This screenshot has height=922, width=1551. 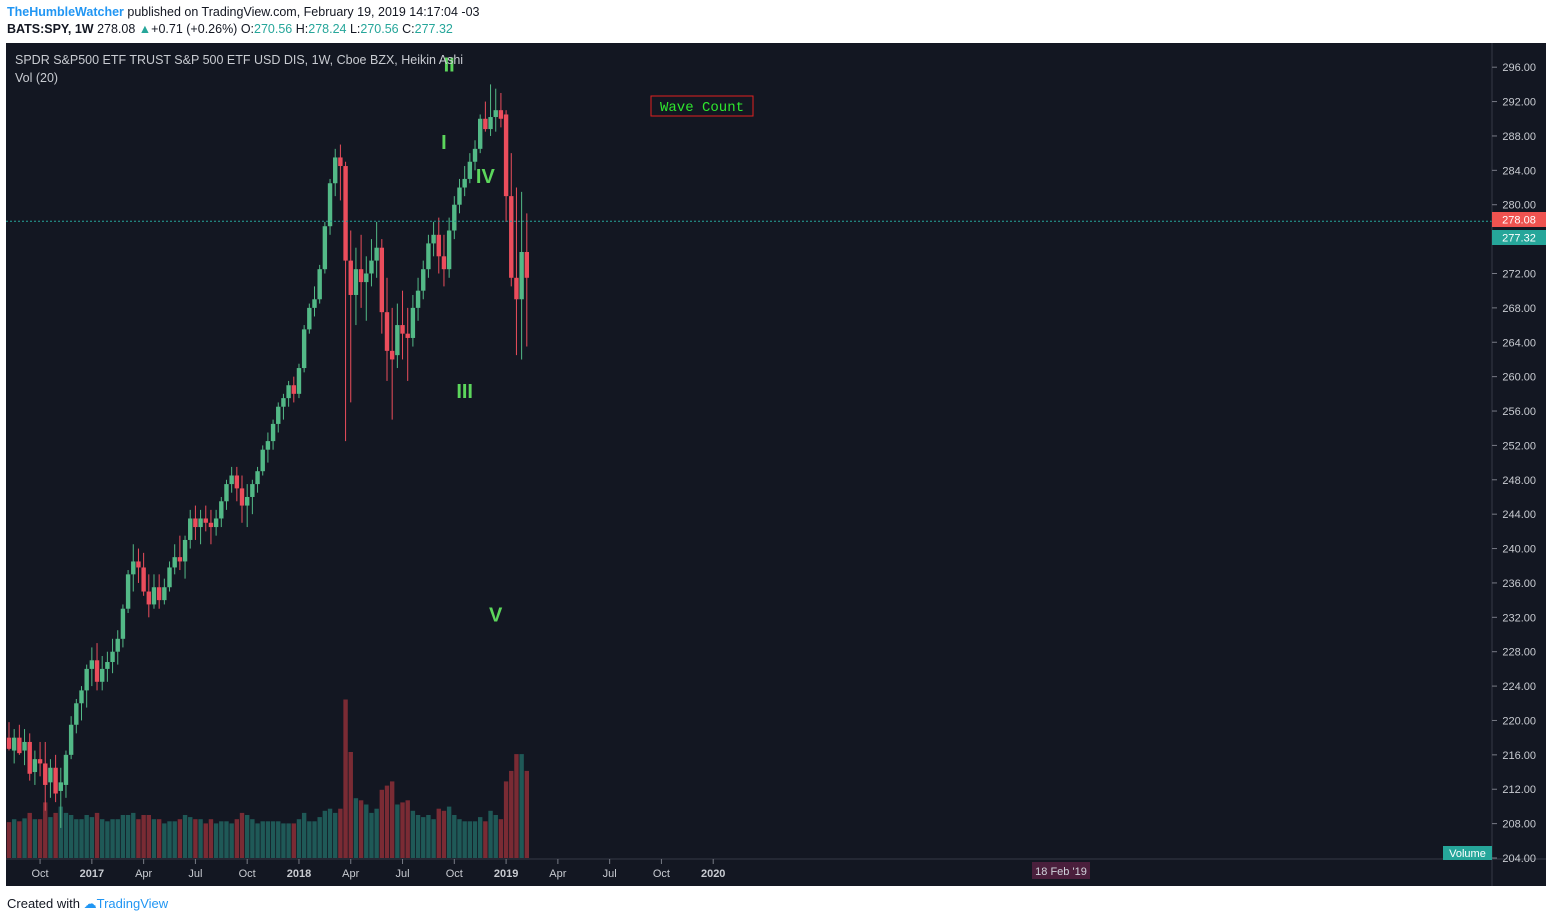 I want to click on wave-label: V, so click(x=496, y=616).